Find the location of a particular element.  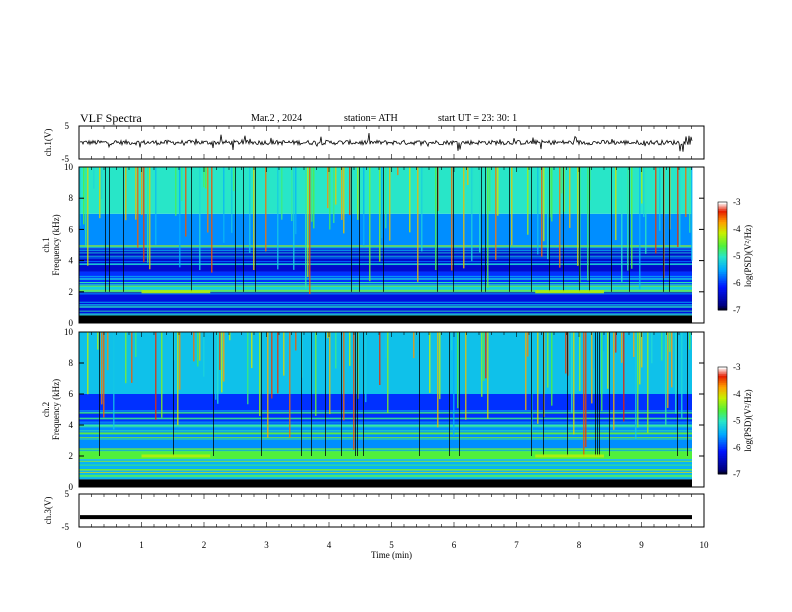

ch1s-ytick-label: 0 is located at coordinates (71, 323).